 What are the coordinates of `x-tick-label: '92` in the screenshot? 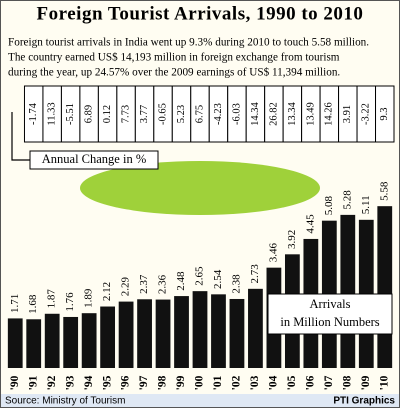 It's located at (52, 382).